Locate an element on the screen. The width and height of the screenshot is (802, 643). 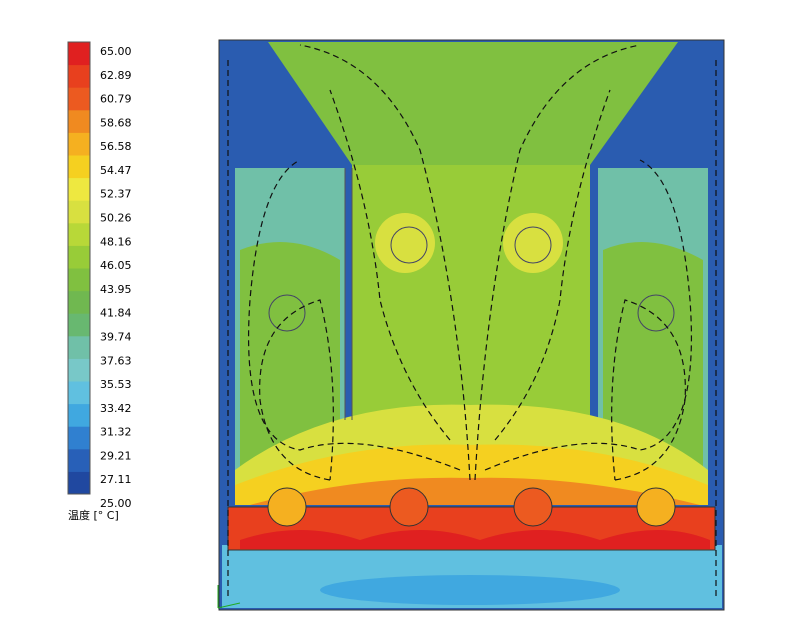
legend-tick-label: 27.11 is located at coordinates (116, 479).